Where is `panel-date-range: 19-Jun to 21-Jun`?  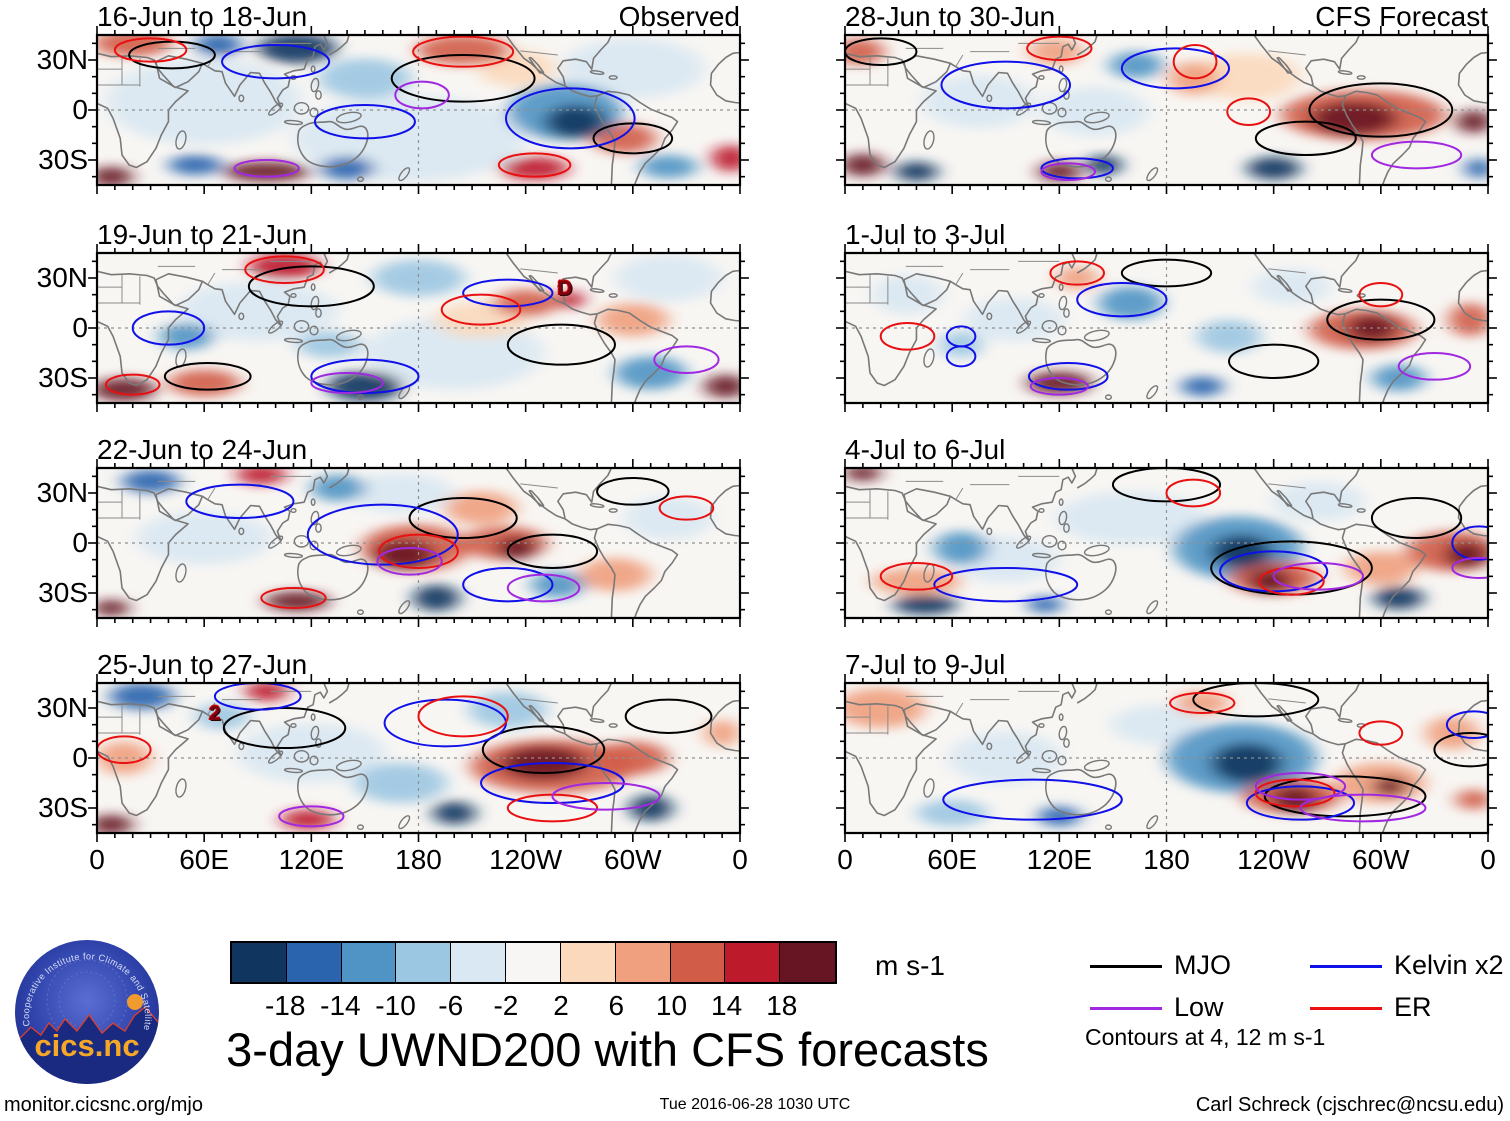 panel-date-range: 19-Jun to 21-Jun is located at coordinates (202, 234).